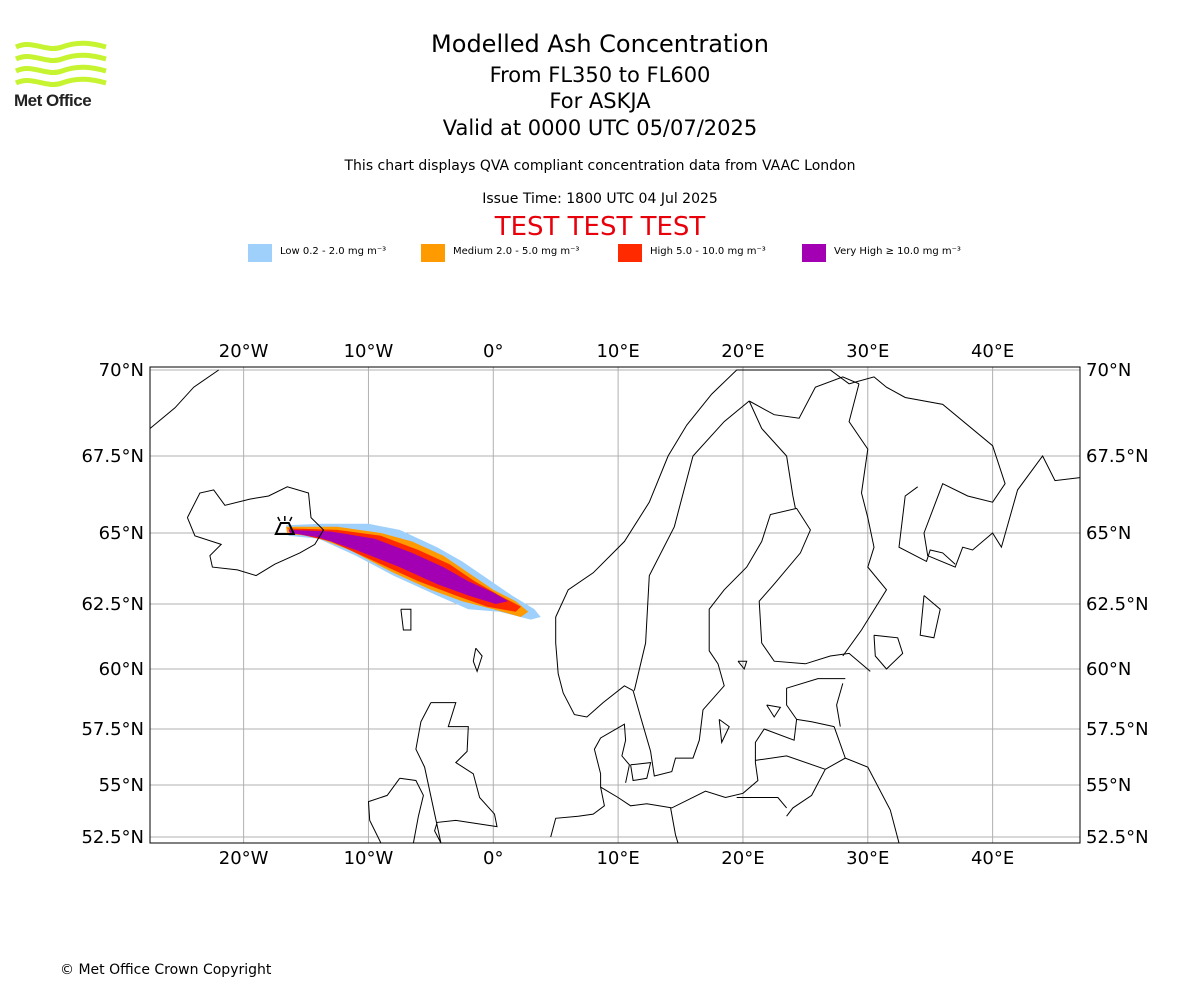 This screenshot has width=1200, height=1000. Describe the element at coordinates (369, 351) in the screenshot. I see `lon-tick-label-top: 10°W` at that location.